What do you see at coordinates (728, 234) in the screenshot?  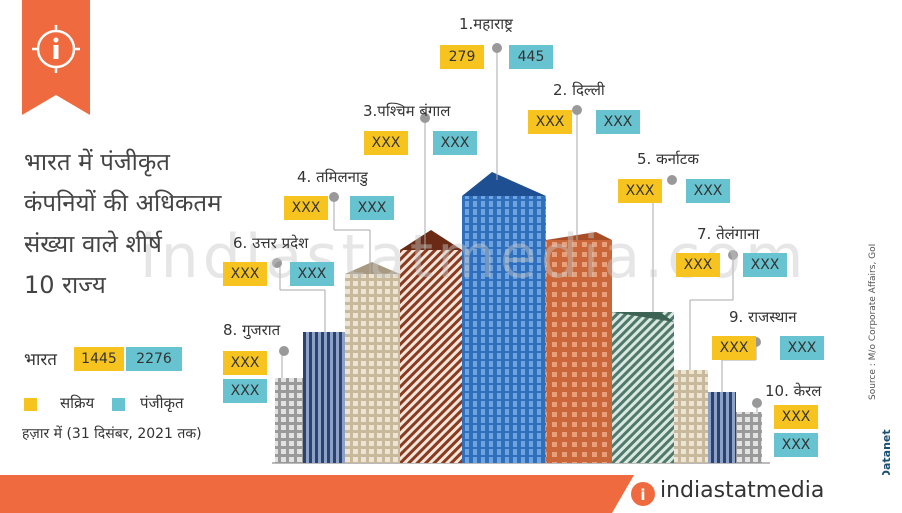 I see `state-label-7: 7. तेलंगाना` at bounding box center [728, 234].